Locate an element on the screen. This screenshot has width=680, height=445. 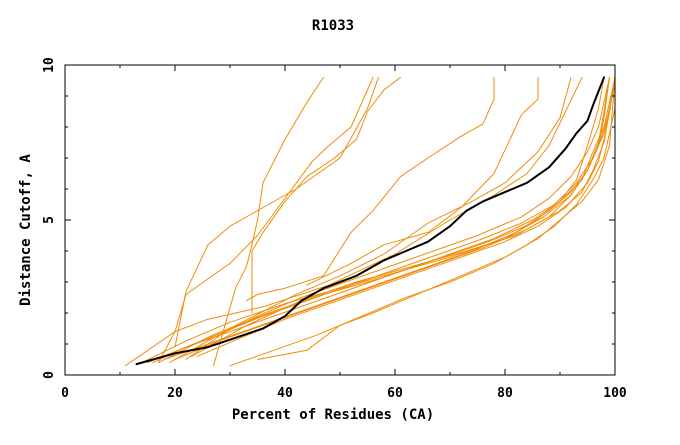
x-tick-label: 0 is located at coordinates (65, 393).